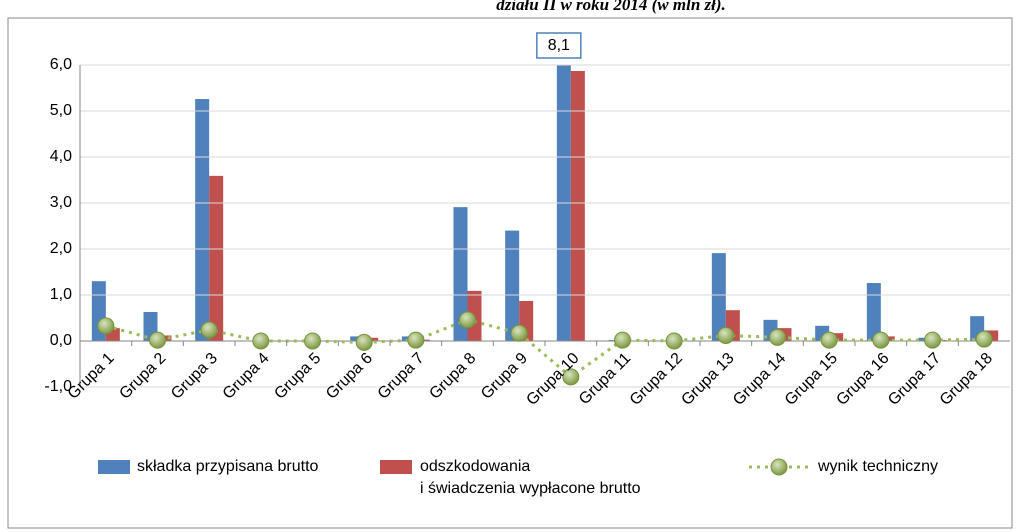 This screenshot has height=532, width=1020. What do you see at coordinates (91, 376) in the screenshot?
I see `x-tick-label: Grupa 1` at bounding box center [91, 376].